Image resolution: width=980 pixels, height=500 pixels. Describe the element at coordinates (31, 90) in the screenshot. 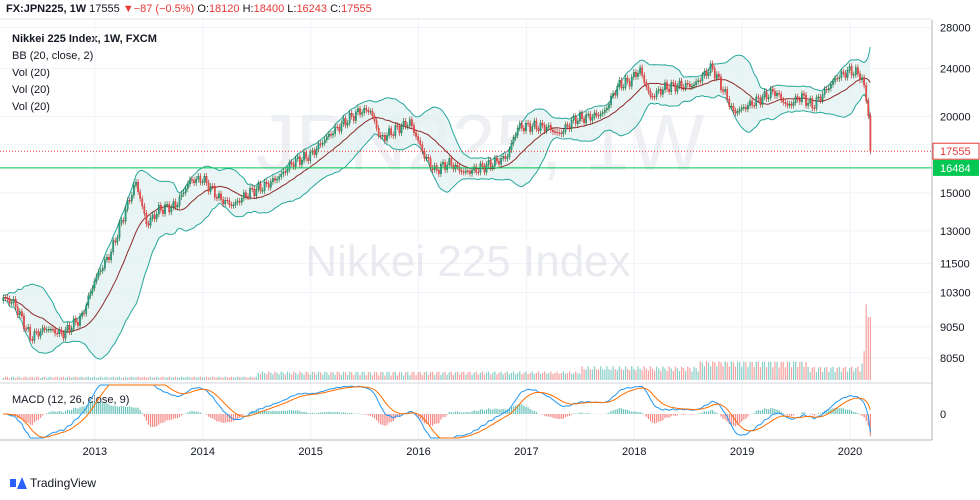

I see `indicator-vol-2: Vol (20)` at that location.